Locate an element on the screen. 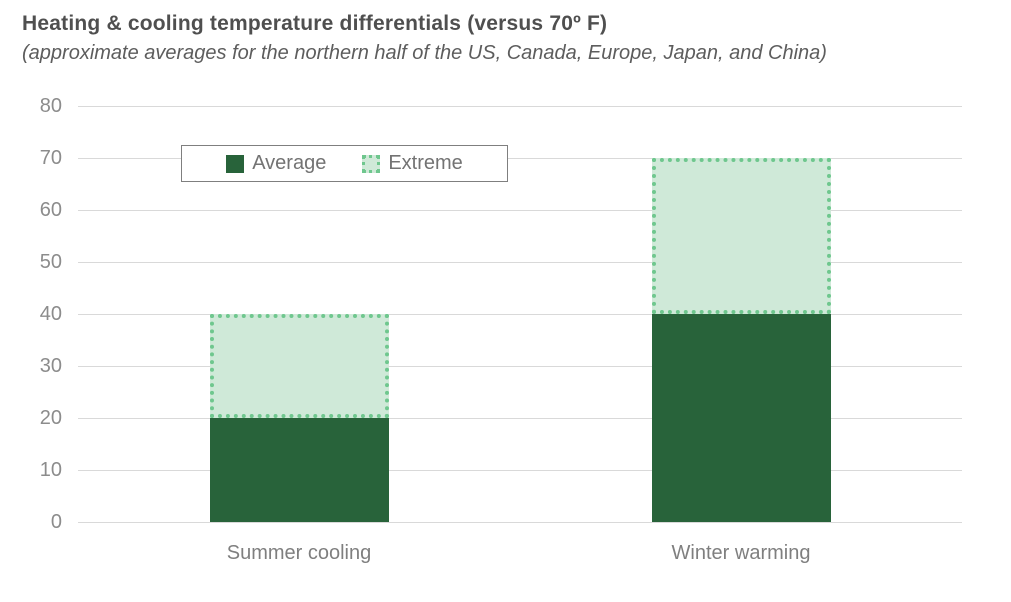 The width and height of the screenshot is (1011, 602). legend-label-average: Average is located at coordinates (289, 163).